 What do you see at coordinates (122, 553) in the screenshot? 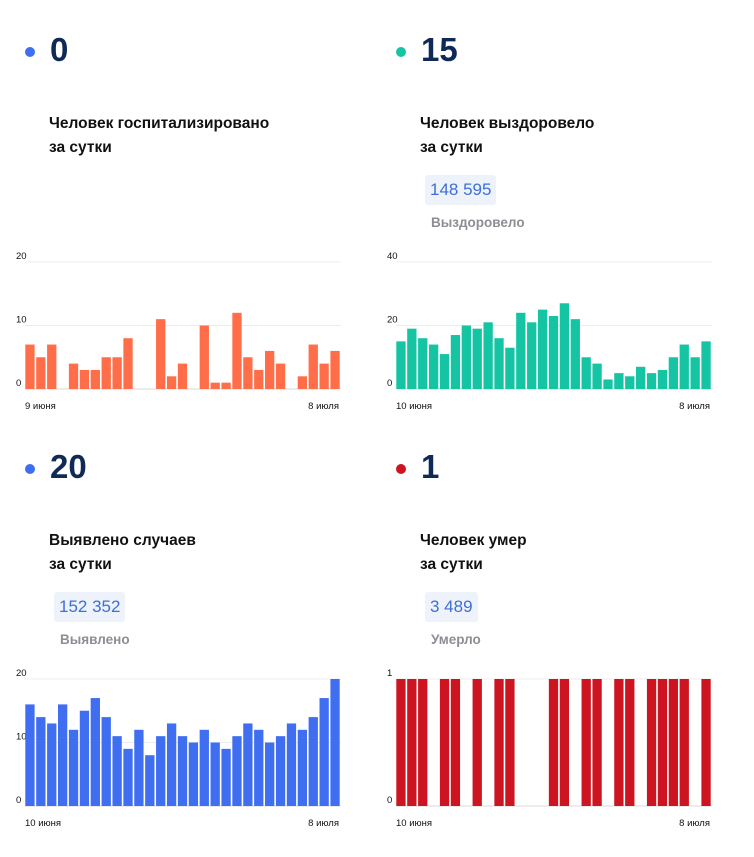
I see `cases-label: Выявлено случаев за сутки` at bounding box center [122, 553].